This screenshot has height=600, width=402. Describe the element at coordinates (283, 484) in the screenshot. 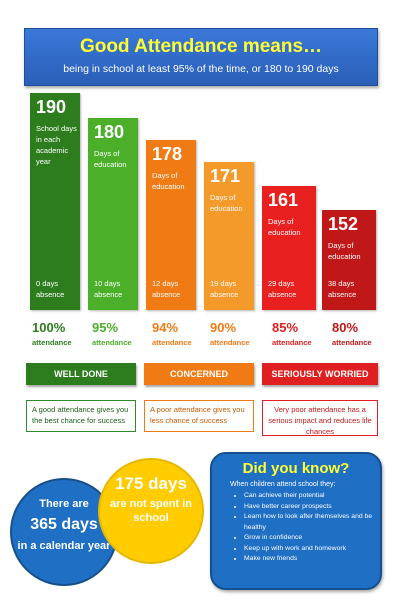

I see `did-you-know-intro: When children attend school they:` at that location.